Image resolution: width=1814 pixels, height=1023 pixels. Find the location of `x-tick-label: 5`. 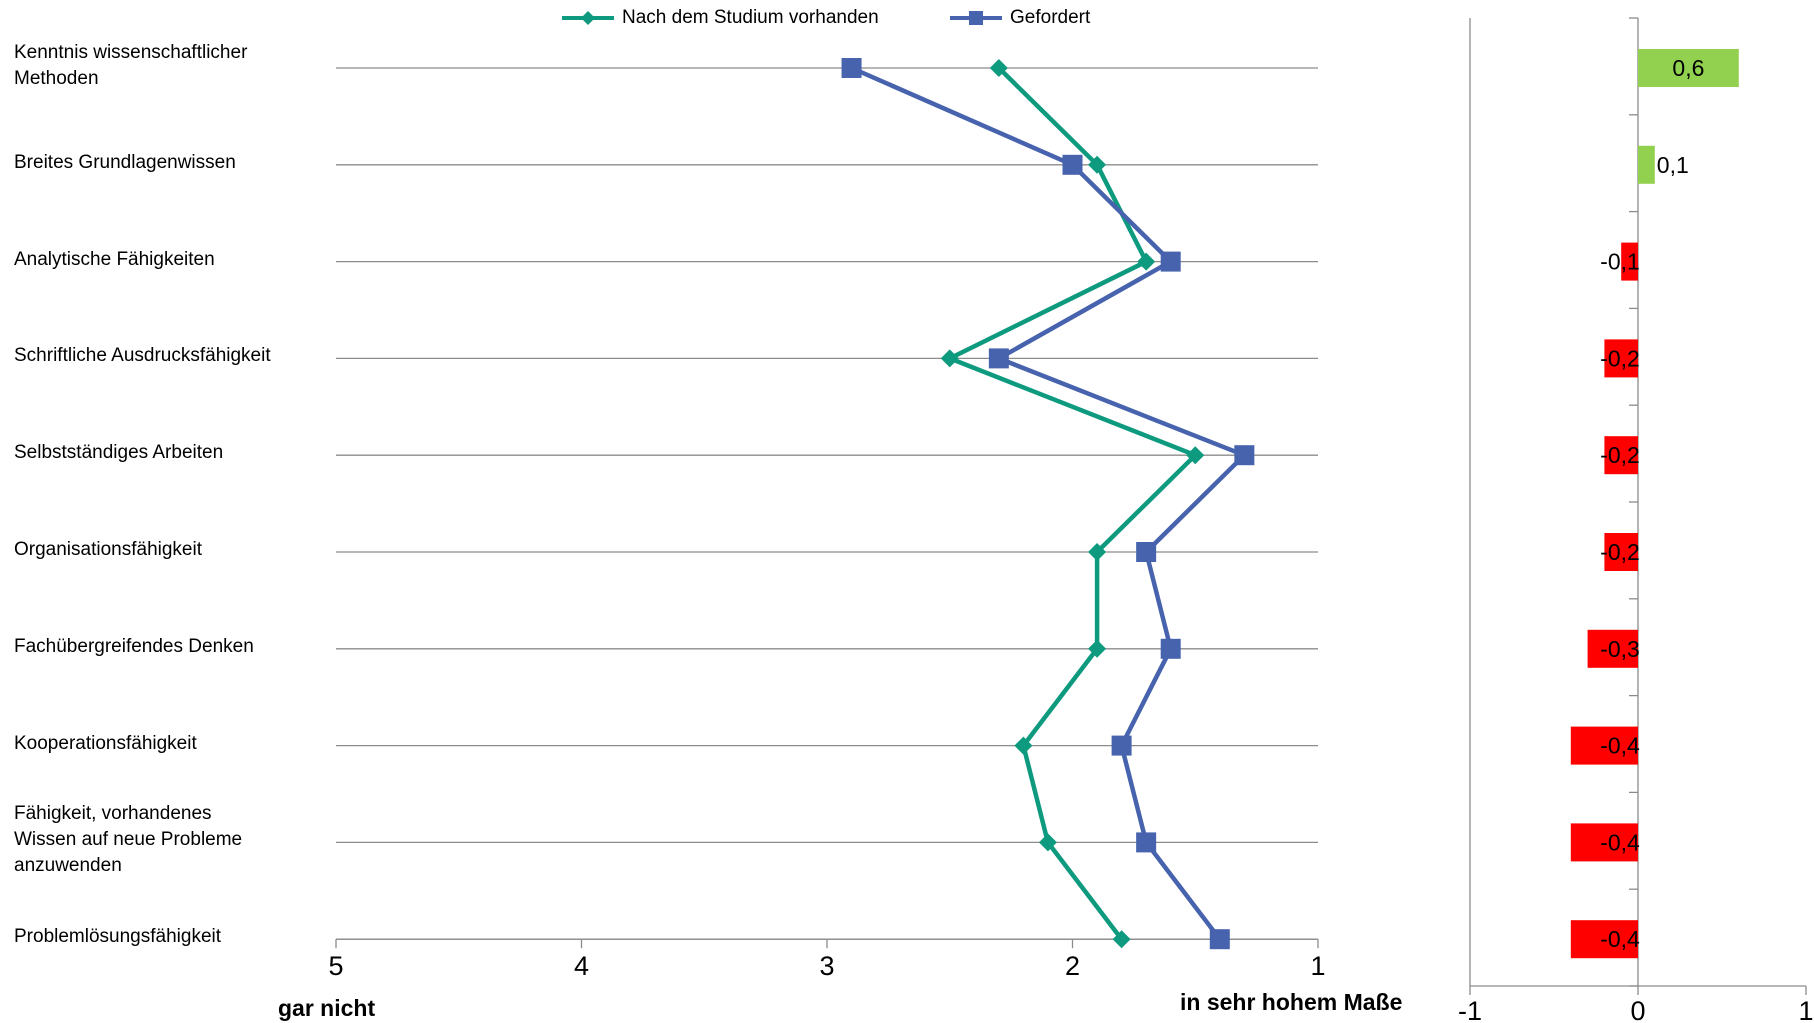

x-tick-label: 5 is located at coordinates (335, 966).